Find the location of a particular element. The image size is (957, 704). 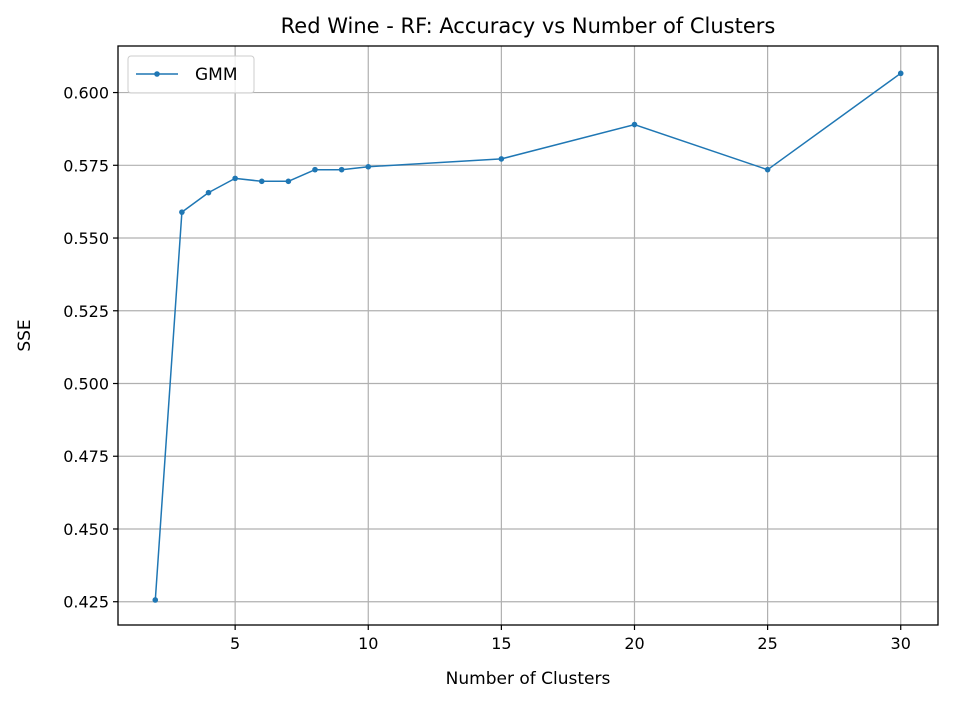

x-tick-label: 25 is located at coordinates (767, 643).